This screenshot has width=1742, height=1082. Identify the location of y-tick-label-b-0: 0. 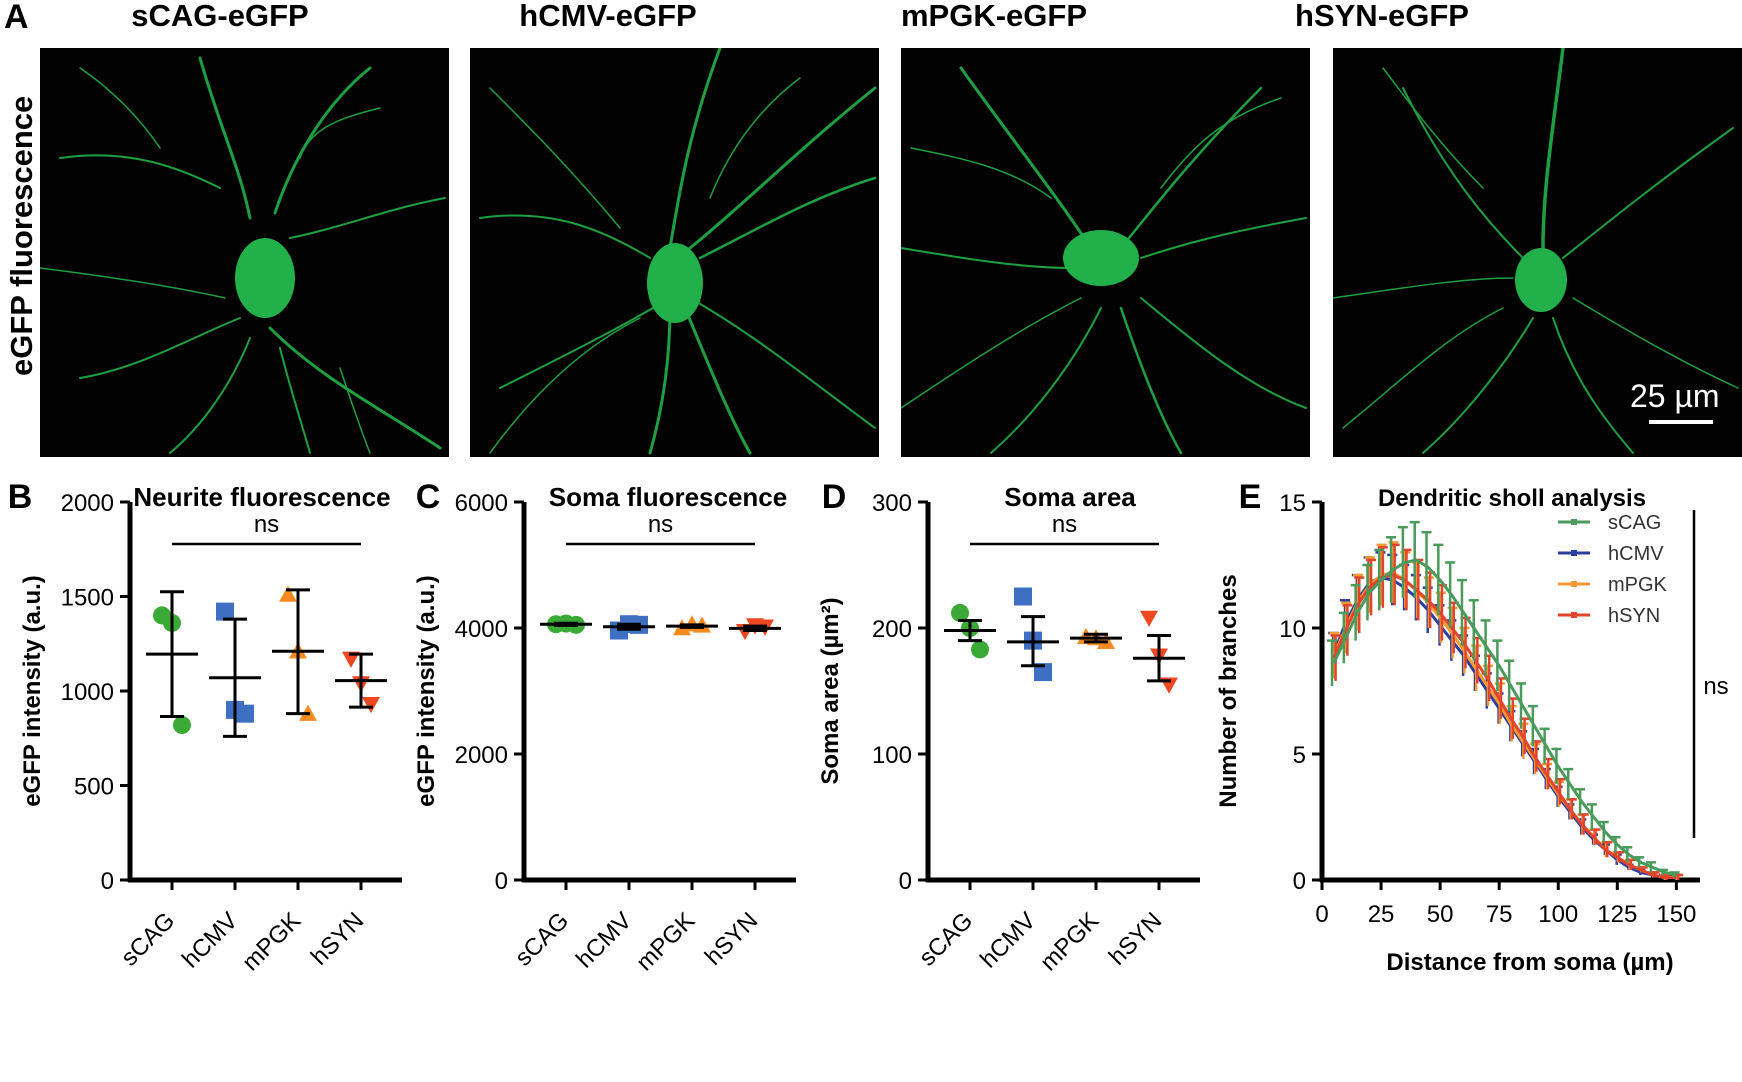
(107, 881).